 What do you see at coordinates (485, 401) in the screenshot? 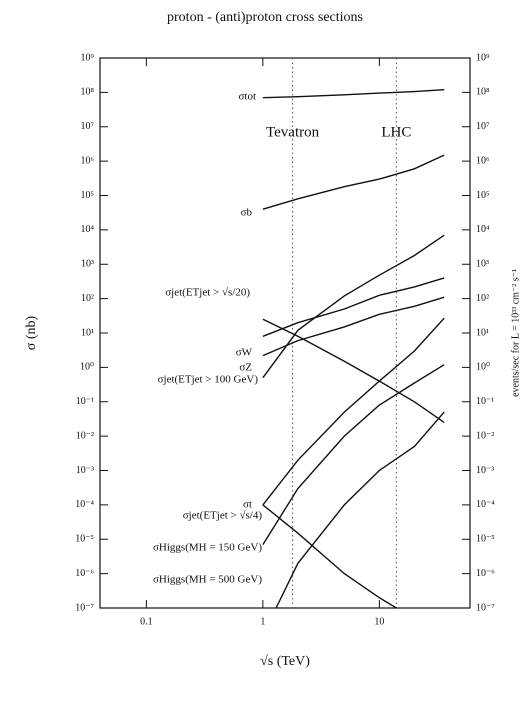
I see `y2-tick-label: 10⁻¹` at bounding box center [485, 401].